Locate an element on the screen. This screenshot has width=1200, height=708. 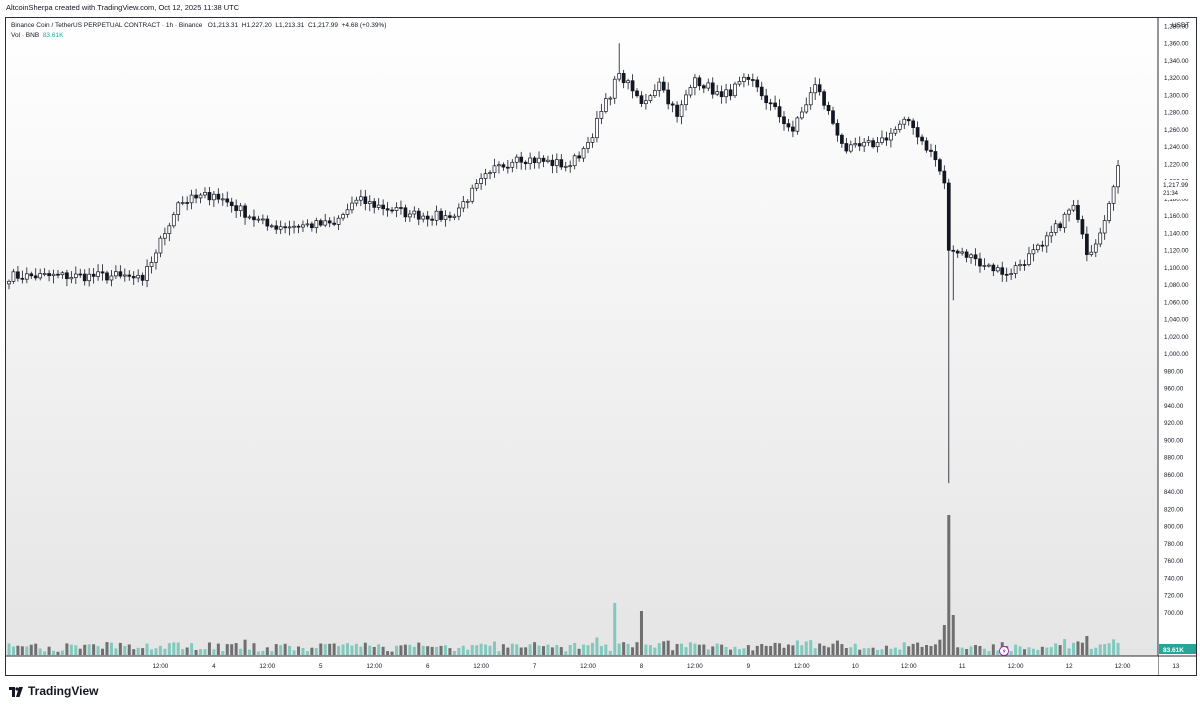
price-tick-label: 1,280.00 is located at coordinates (1176, 113).